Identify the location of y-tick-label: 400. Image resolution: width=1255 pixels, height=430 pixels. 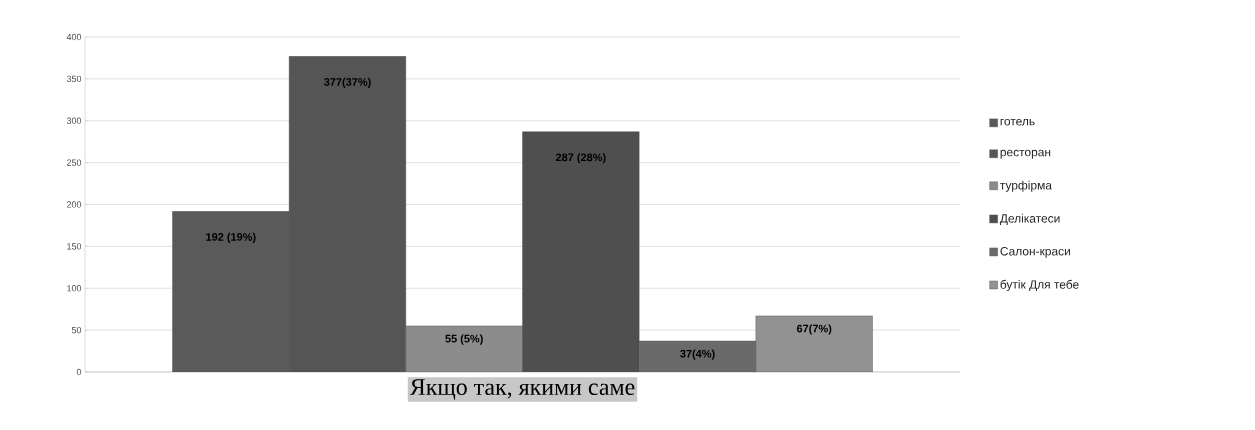
(74, 37).